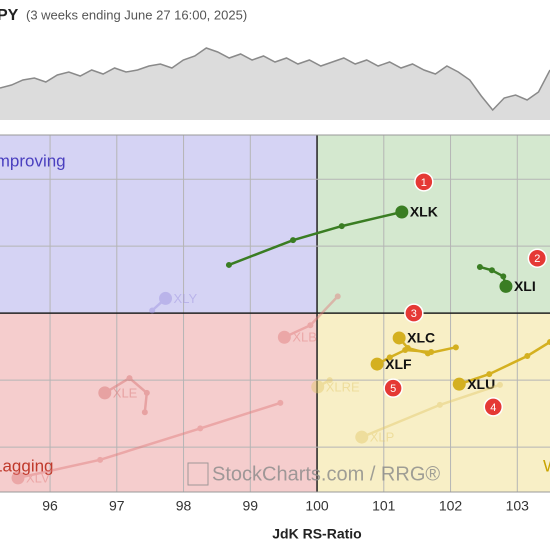 The width and height of the screenshot is (550, 545). I want to click on series: XLI, so click(506, 278).